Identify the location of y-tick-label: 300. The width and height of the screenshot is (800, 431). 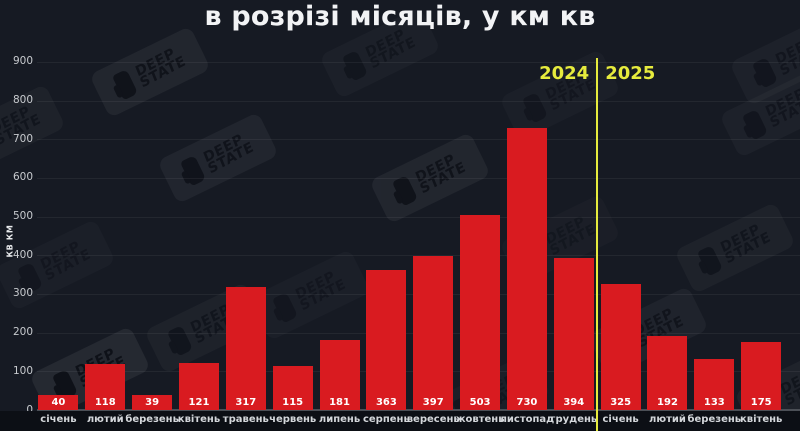
(22, 293).